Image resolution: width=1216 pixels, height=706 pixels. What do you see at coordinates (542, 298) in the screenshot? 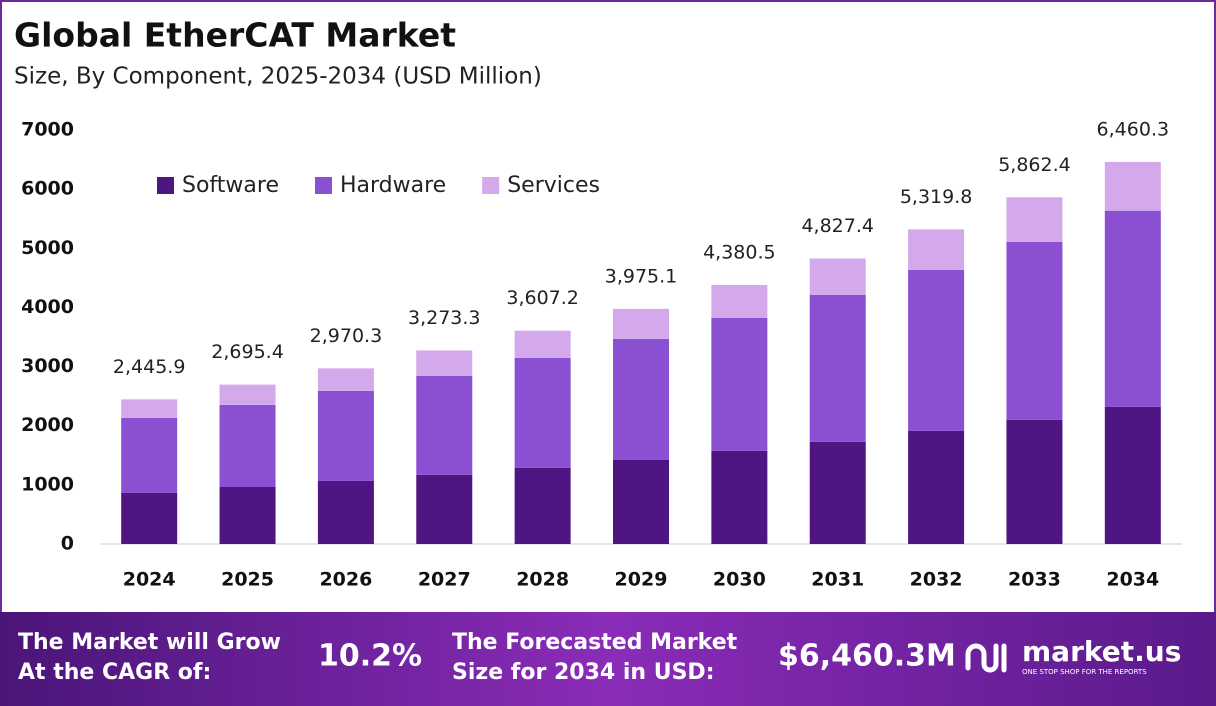
I see `total-label: 3,607.2` at bounding box center [542, 298].